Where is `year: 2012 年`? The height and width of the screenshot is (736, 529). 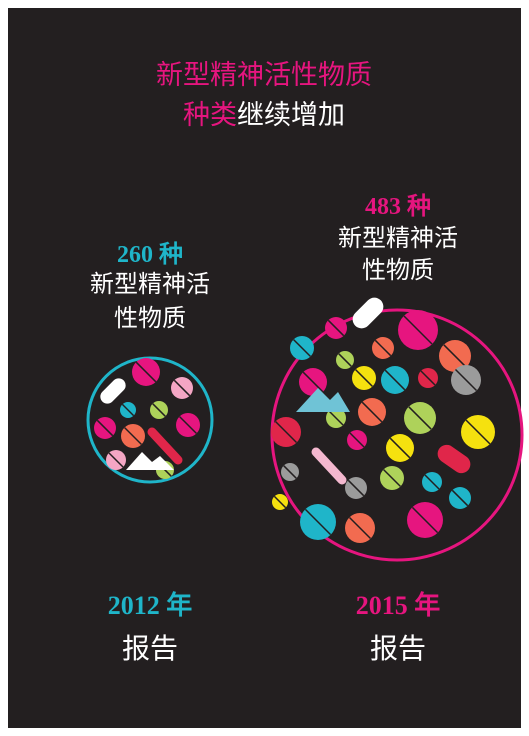
year: 2012 年 is located at coordinates (150, 605).